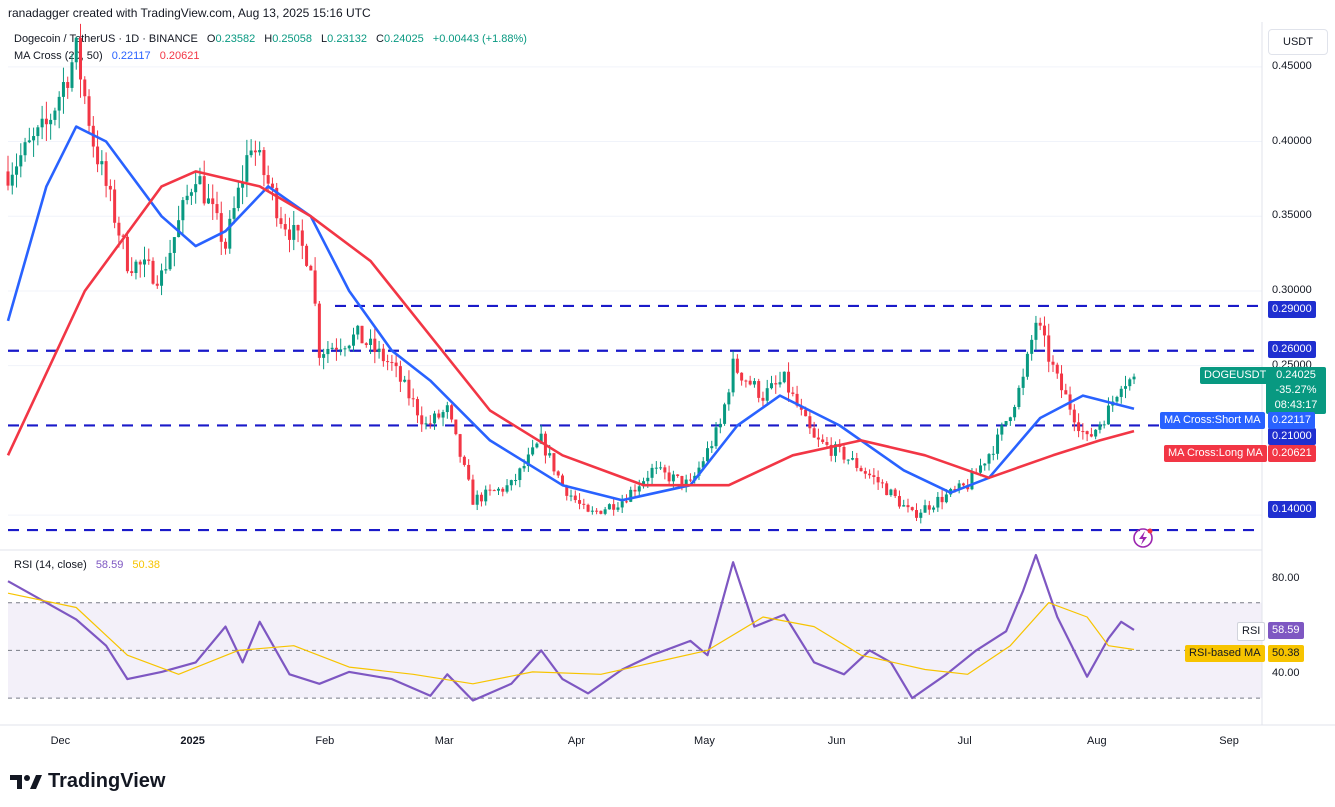  I want to click on currency-button: USDT, so click(1298, 42).